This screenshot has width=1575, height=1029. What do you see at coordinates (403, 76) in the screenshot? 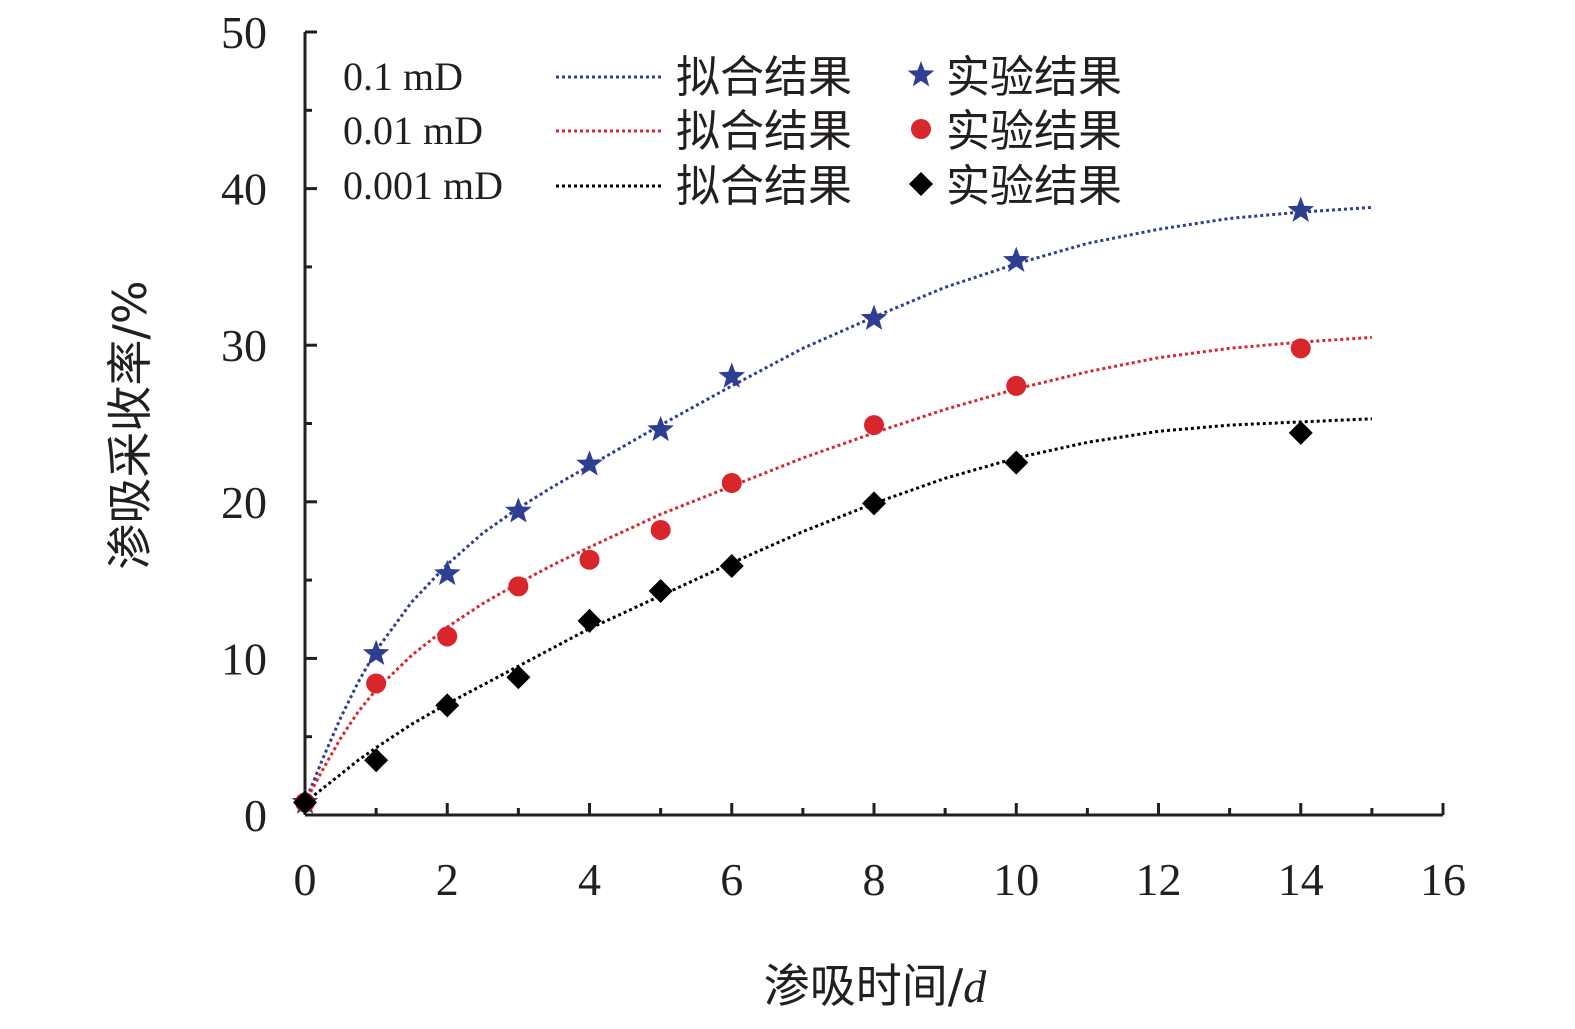
I see `legend-series-name: 0.1 mD` at bounding box center [403, 76].